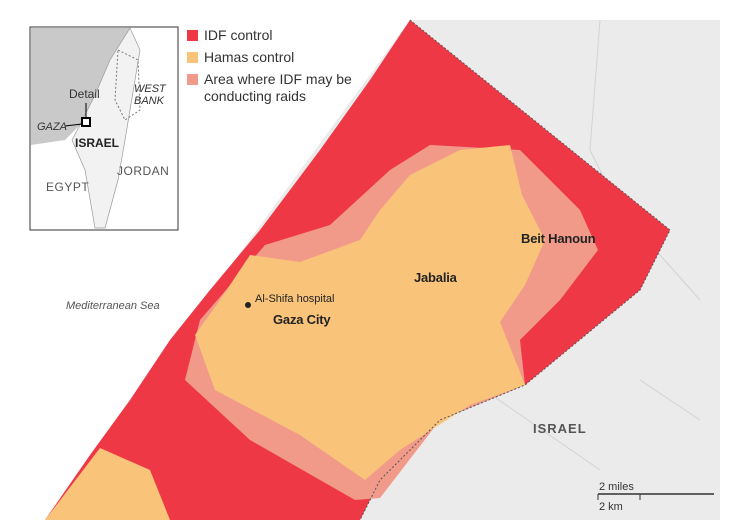  Describe the element at coordinates (97, 143) in the screenshot. I see `inset-label: ISRAEL` at that location.